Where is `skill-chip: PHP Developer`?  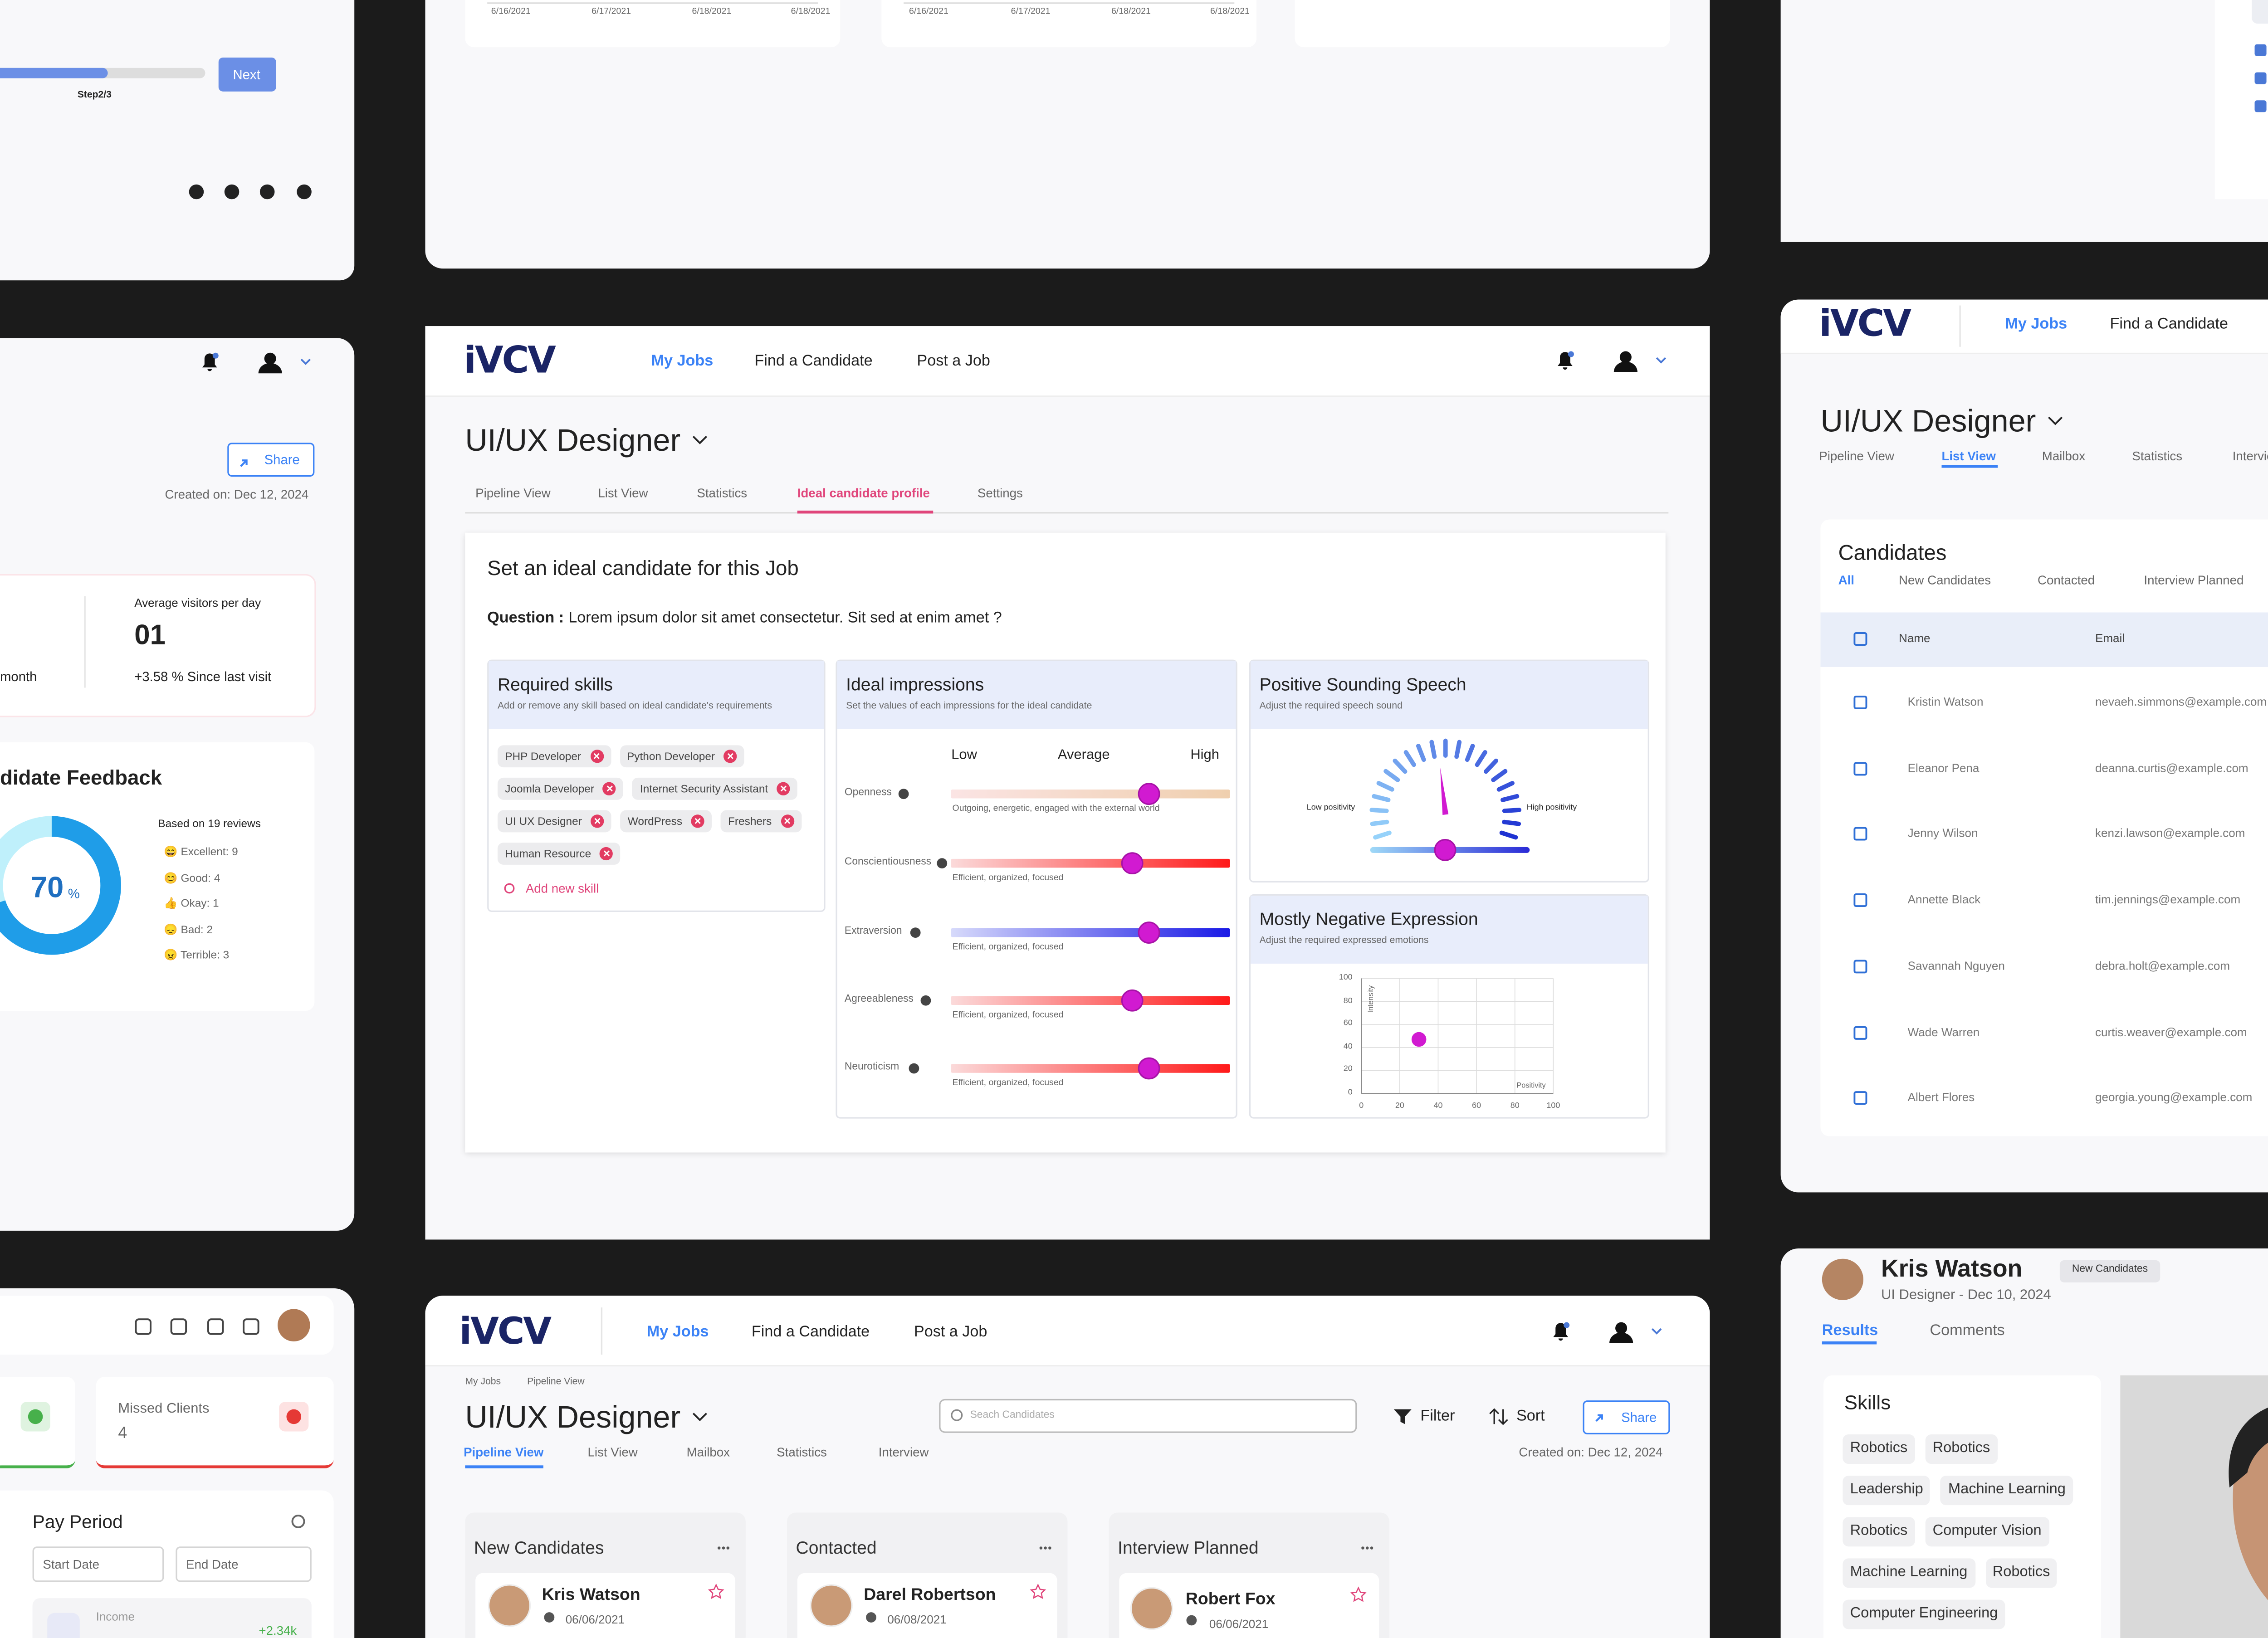
skill-chip: PHP Developer is located at coordinates (554, 756).